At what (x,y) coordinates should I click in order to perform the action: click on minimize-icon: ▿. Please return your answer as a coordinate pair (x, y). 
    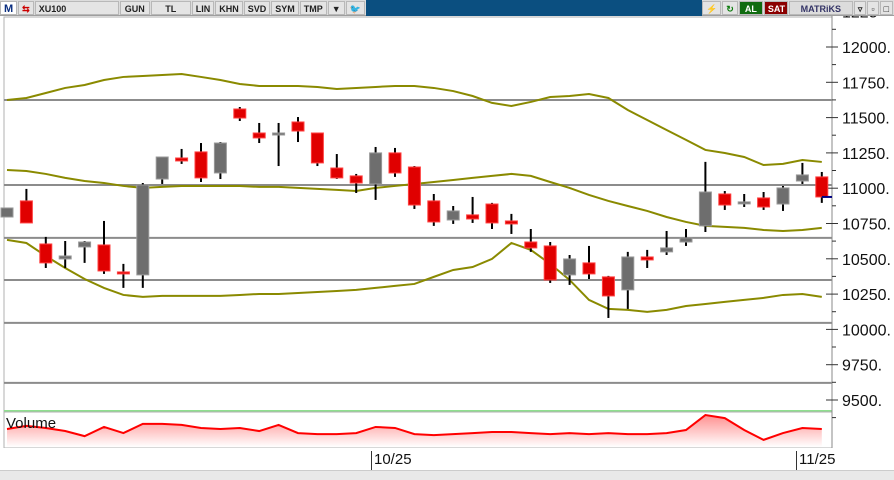
    Looking at the image, I should click on (860, 7).